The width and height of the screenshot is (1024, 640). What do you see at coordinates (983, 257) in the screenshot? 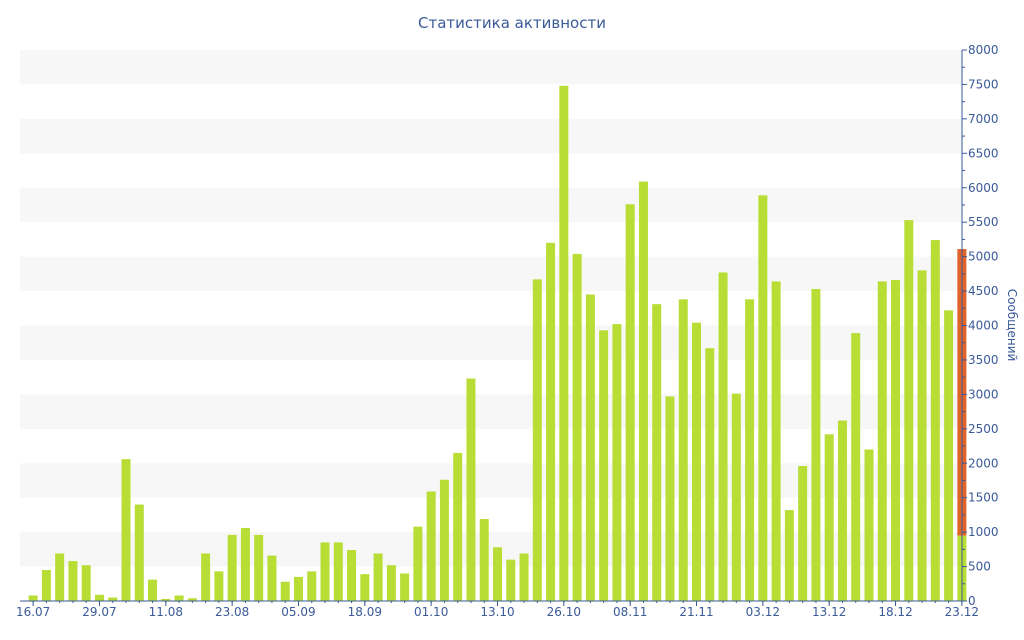
I see `y-tick-label: 5000` at bounding box center [983, 257].